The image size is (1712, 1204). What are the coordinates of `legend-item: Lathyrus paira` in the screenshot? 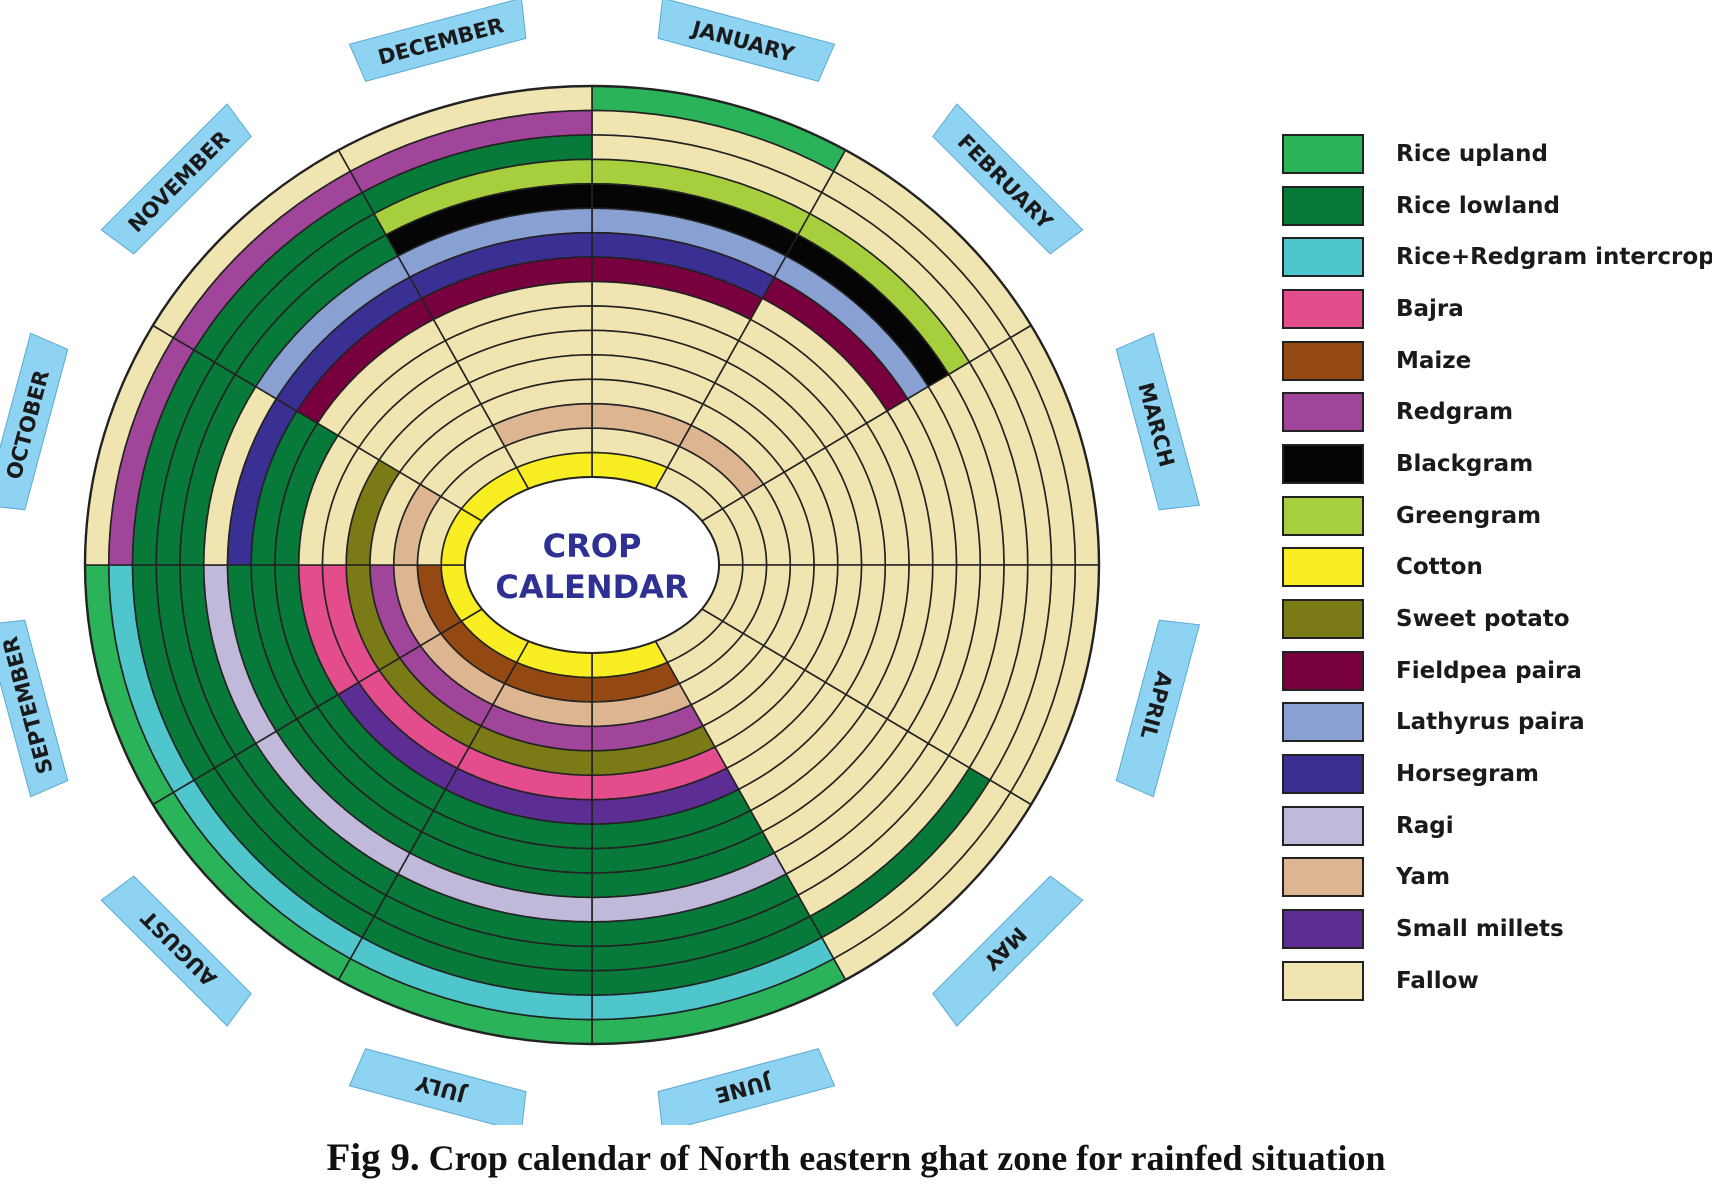 It's located at (1492, 723).